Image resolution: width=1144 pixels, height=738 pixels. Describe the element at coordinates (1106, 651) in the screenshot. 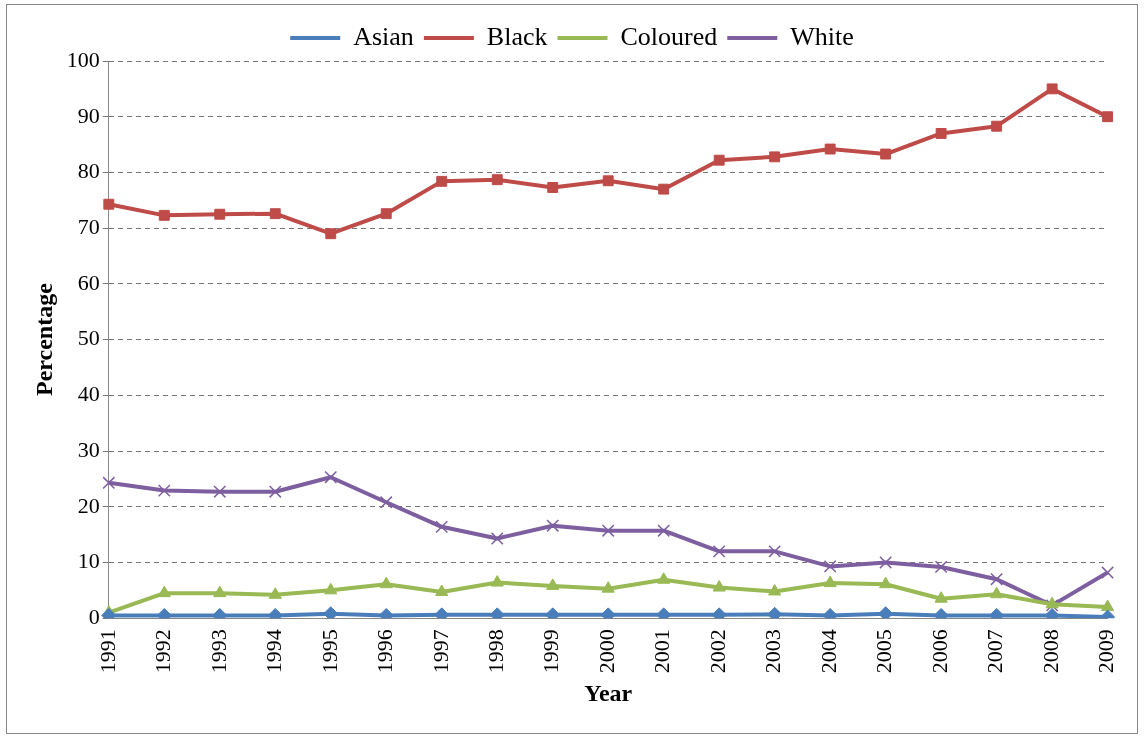

I see `x-tick-label: 2009` at that location.